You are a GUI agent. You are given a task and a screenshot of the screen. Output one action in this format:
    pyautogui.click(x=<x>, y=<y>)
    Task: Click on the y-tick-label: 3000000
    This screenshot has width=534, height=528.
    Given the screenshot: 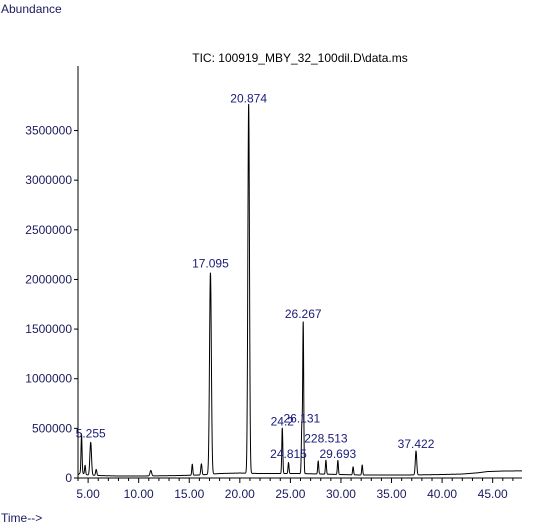 What is the action you would take?
    pyautogui.click(x=48, y=180)
    